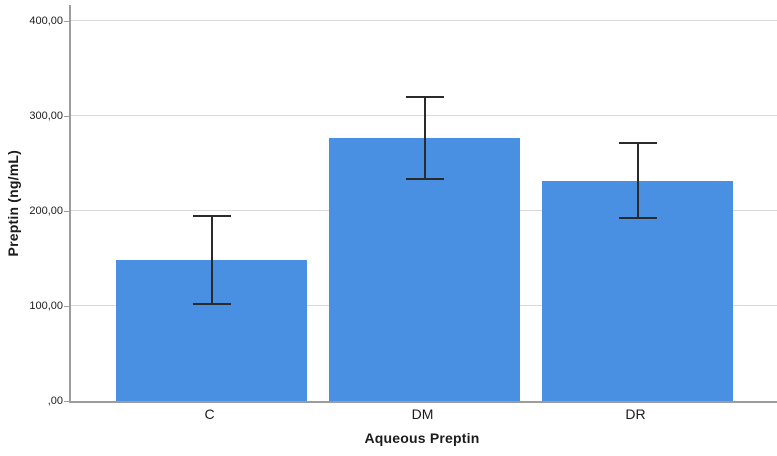  What do you see at coordinates (55, 400) in the screenshot?
I see `y-tick-label: ,00` at bounding box center [55, 400].